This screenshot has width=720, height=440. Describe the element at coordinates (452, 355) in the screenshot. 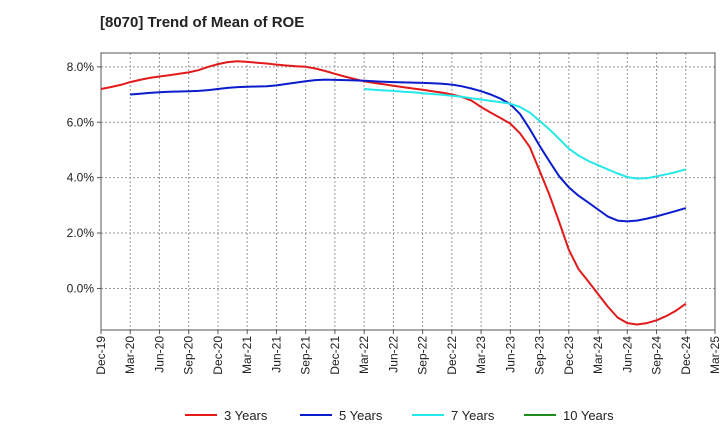

I see `x-tick-label: Dec-22` at that location.